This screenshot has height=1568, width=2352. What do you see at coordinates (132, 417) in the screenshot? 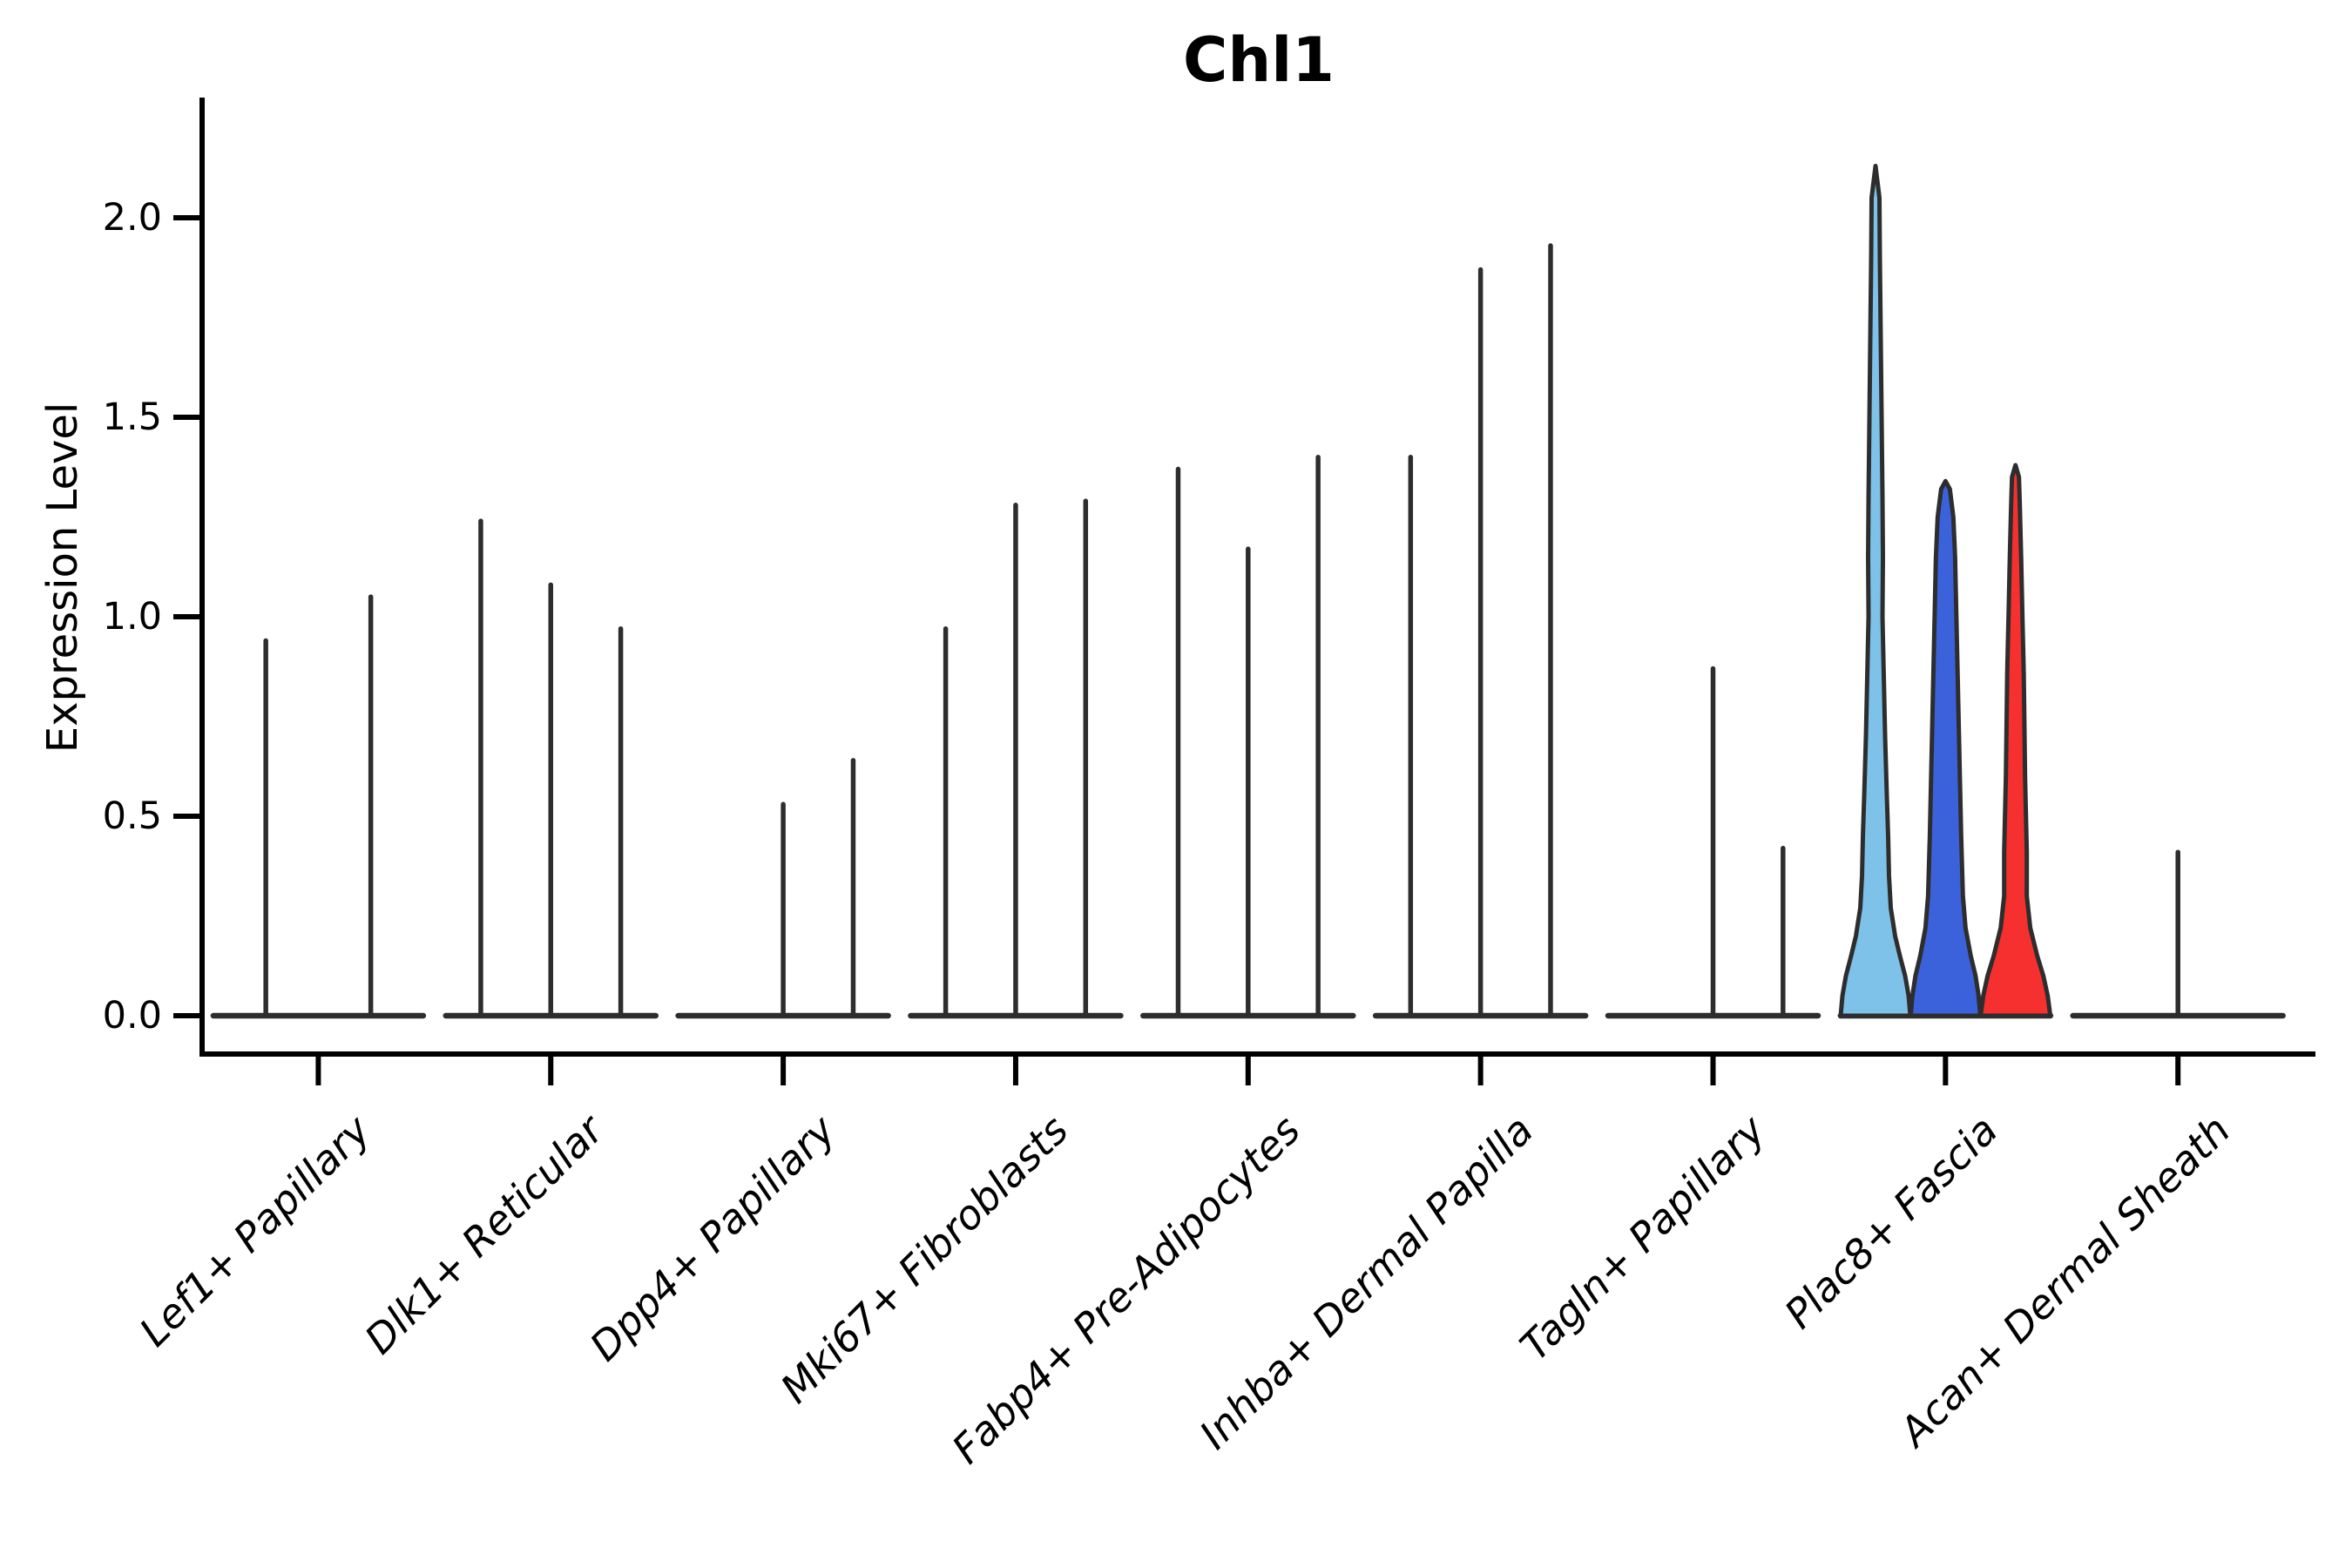
I see `y-tick-label: 1.5` at bounding box center [132, 417].